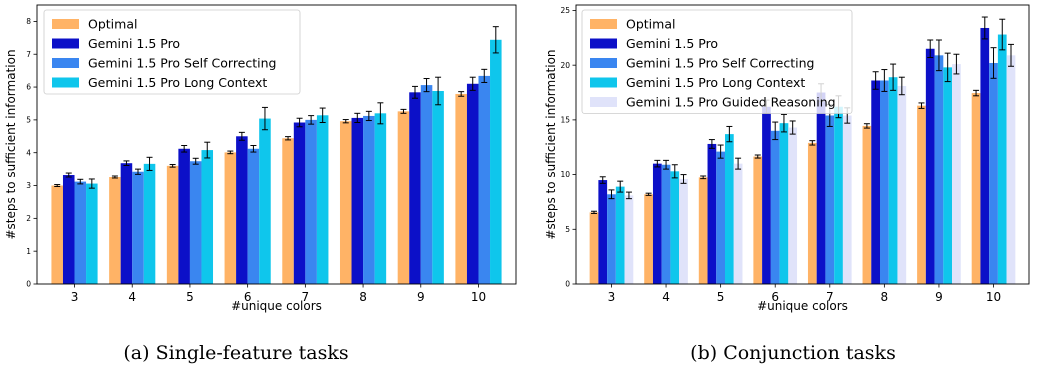 This screenshot has height=368, width=1039. I want to click on x-tick-label: 7, so click(306, 297).